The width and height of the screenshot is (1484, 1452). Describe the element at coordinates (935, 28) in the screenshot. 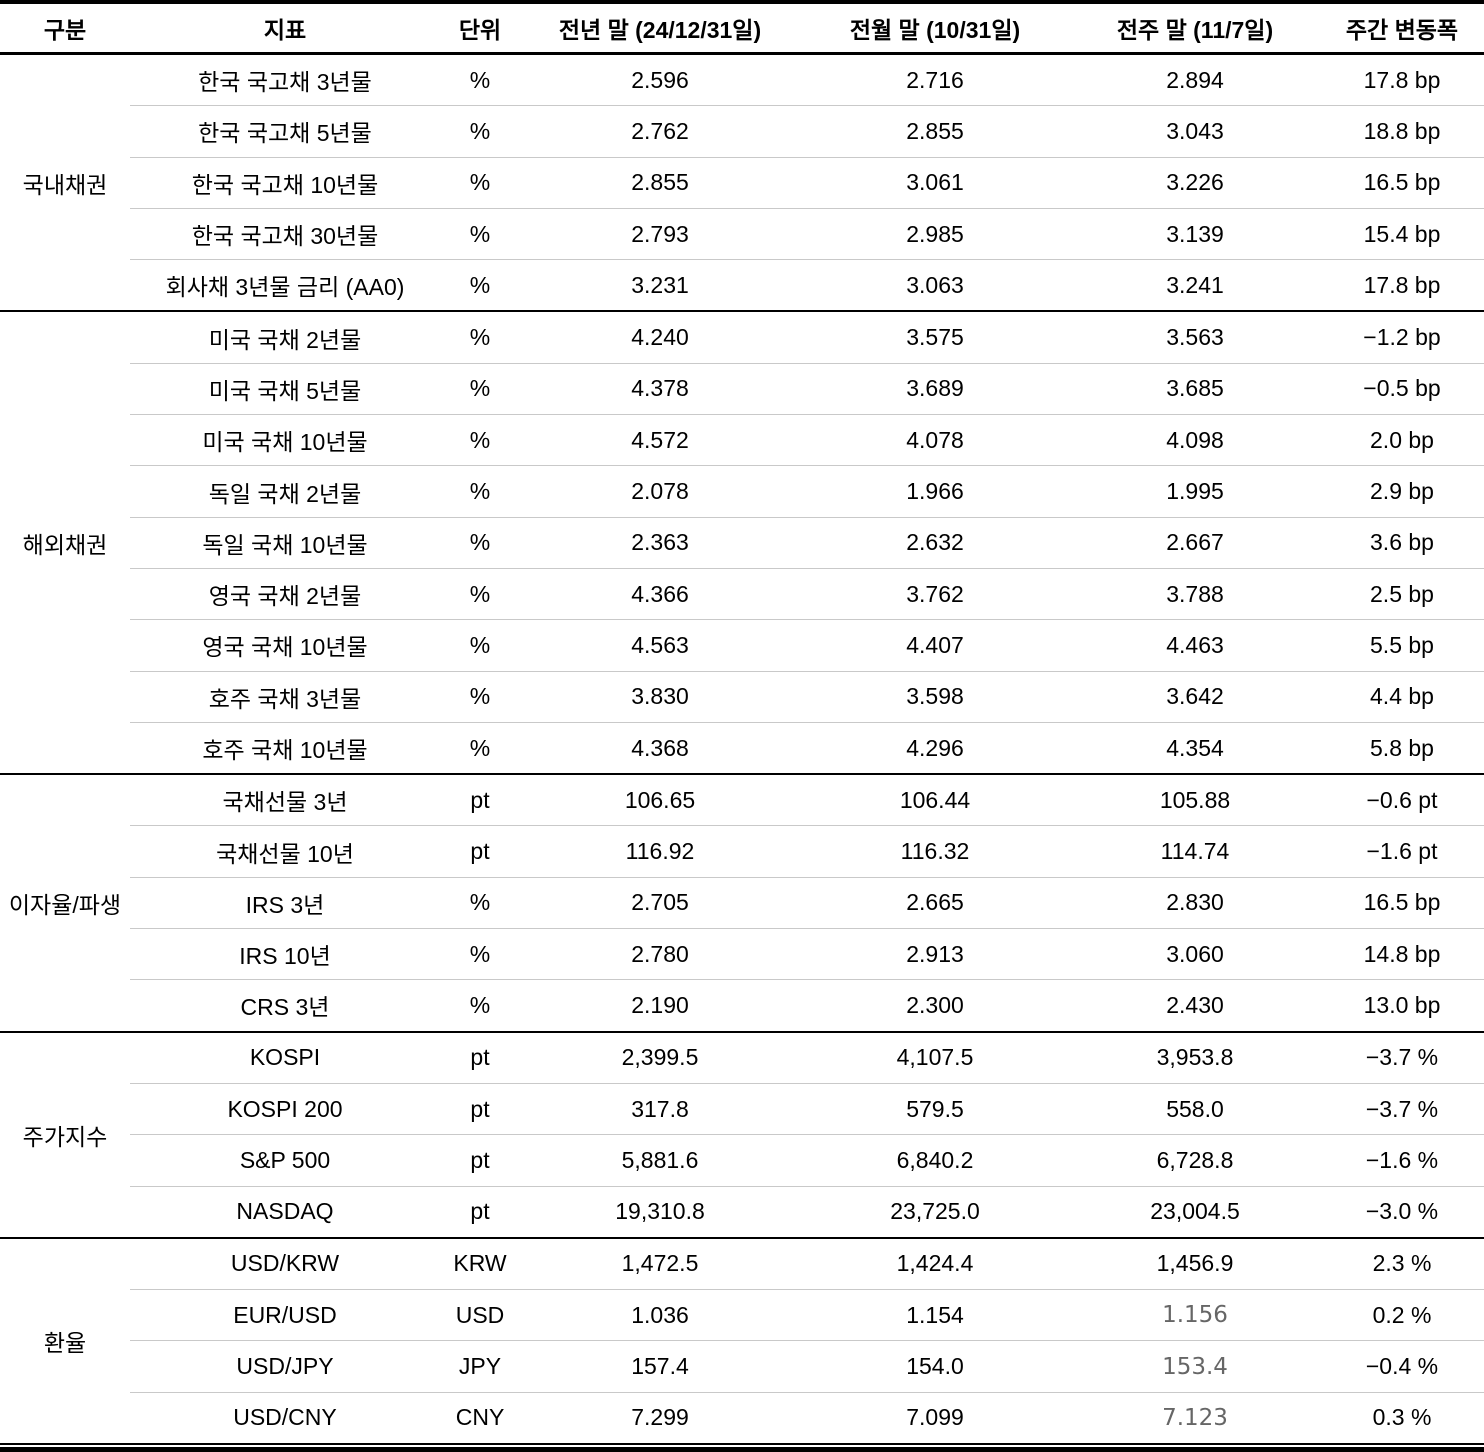

I see `col-header-prev-month: 전월 말 (10/31일)` at that location.